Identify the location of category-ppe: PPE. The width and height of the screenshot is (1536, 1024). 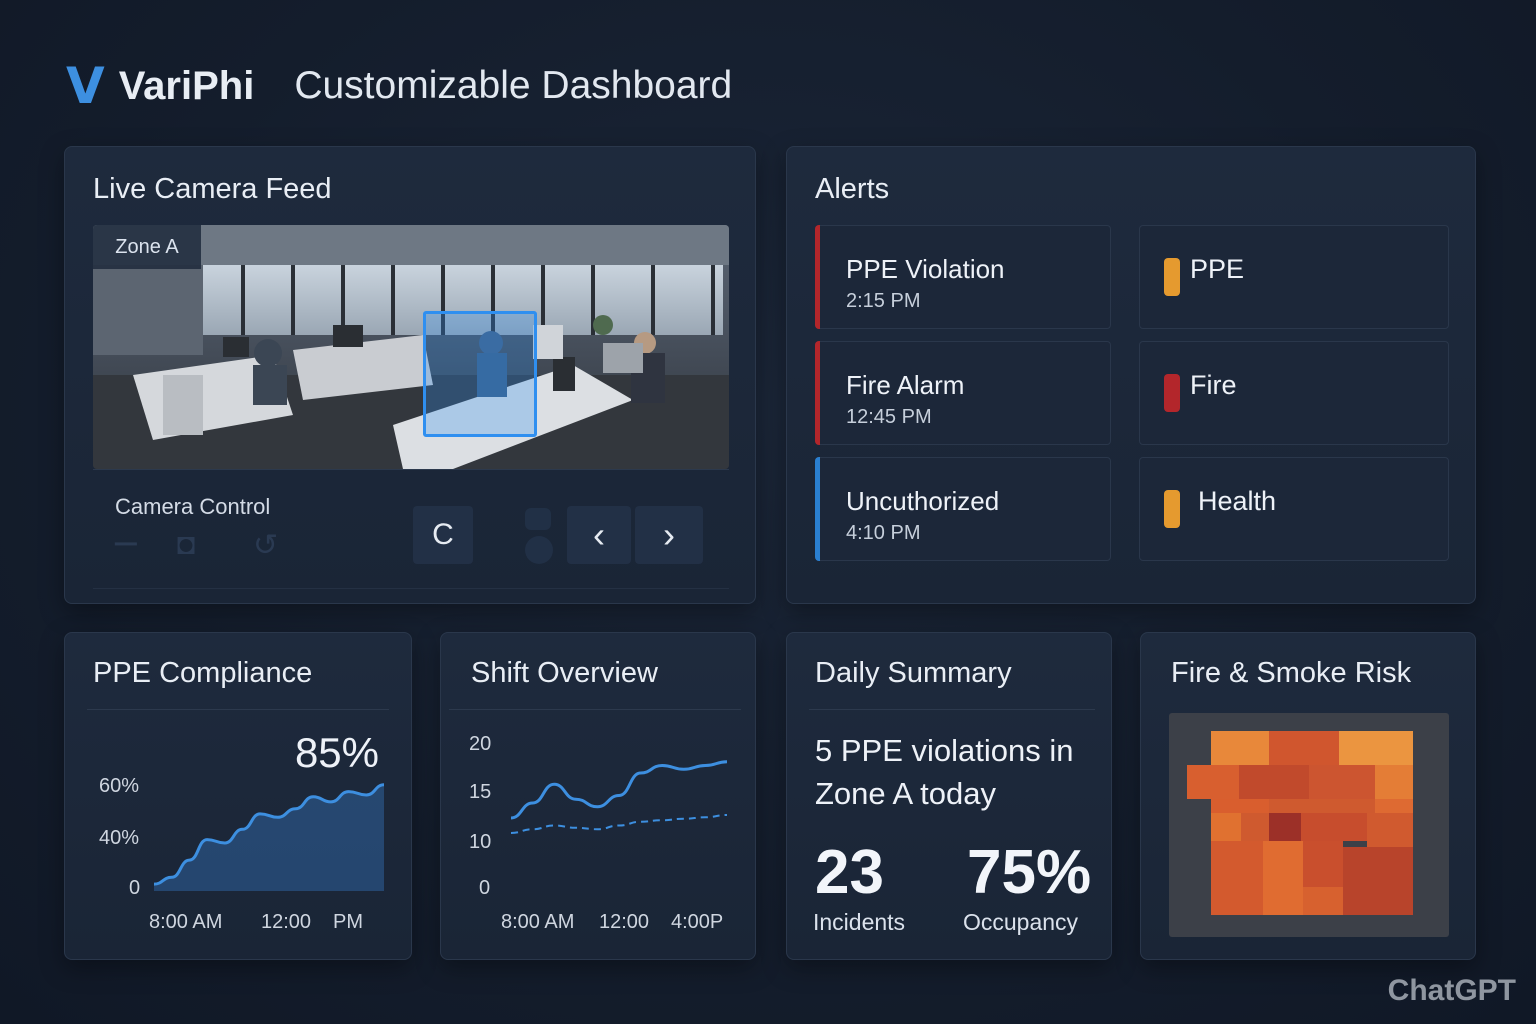
(1294, 277).